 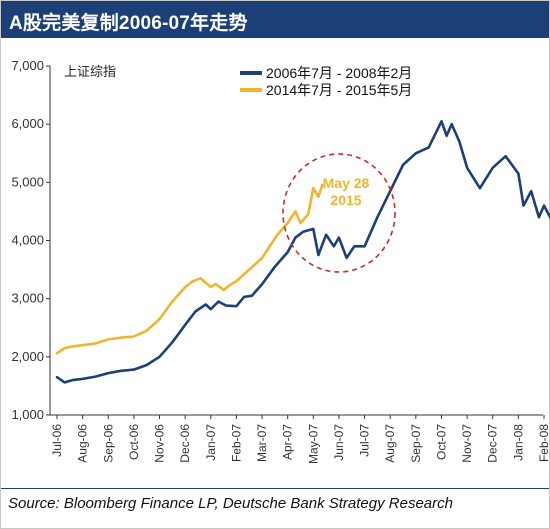 I want to click on y-tick-label: 3,000, so click(x=27, y=298).